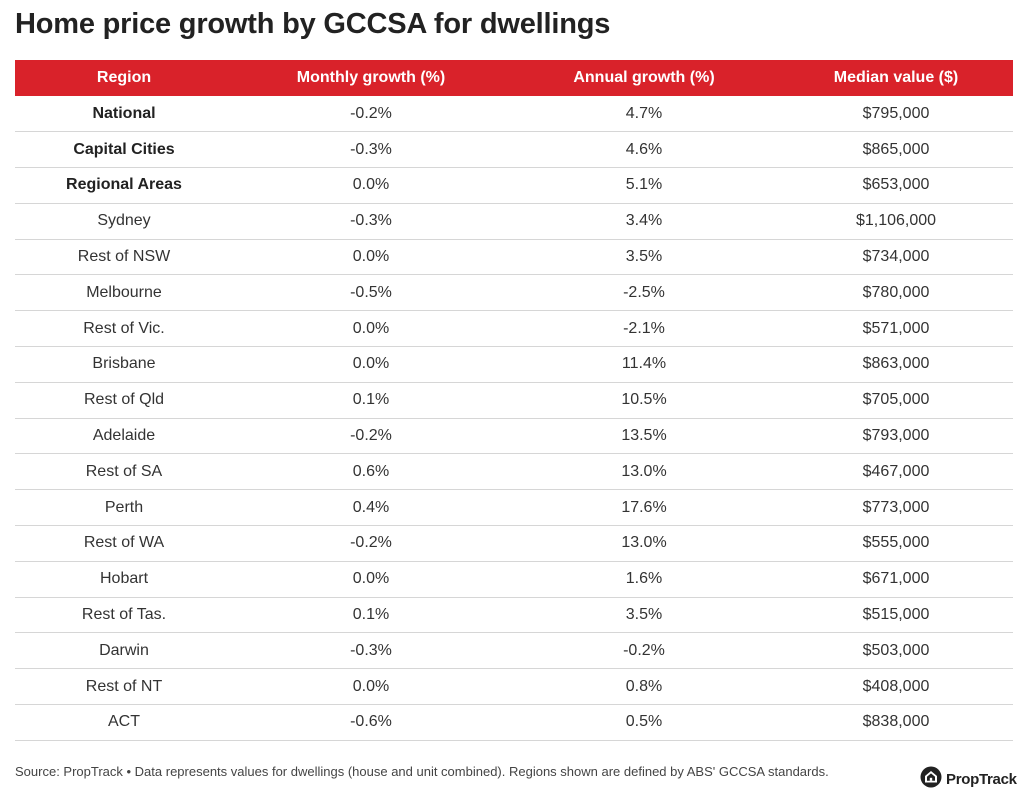 The image size is (1024, 809). What do you see at coordinates (124, 185) in the screenshot?
I see `cell-region: Regional Areas` at bounding box center [124, 185].